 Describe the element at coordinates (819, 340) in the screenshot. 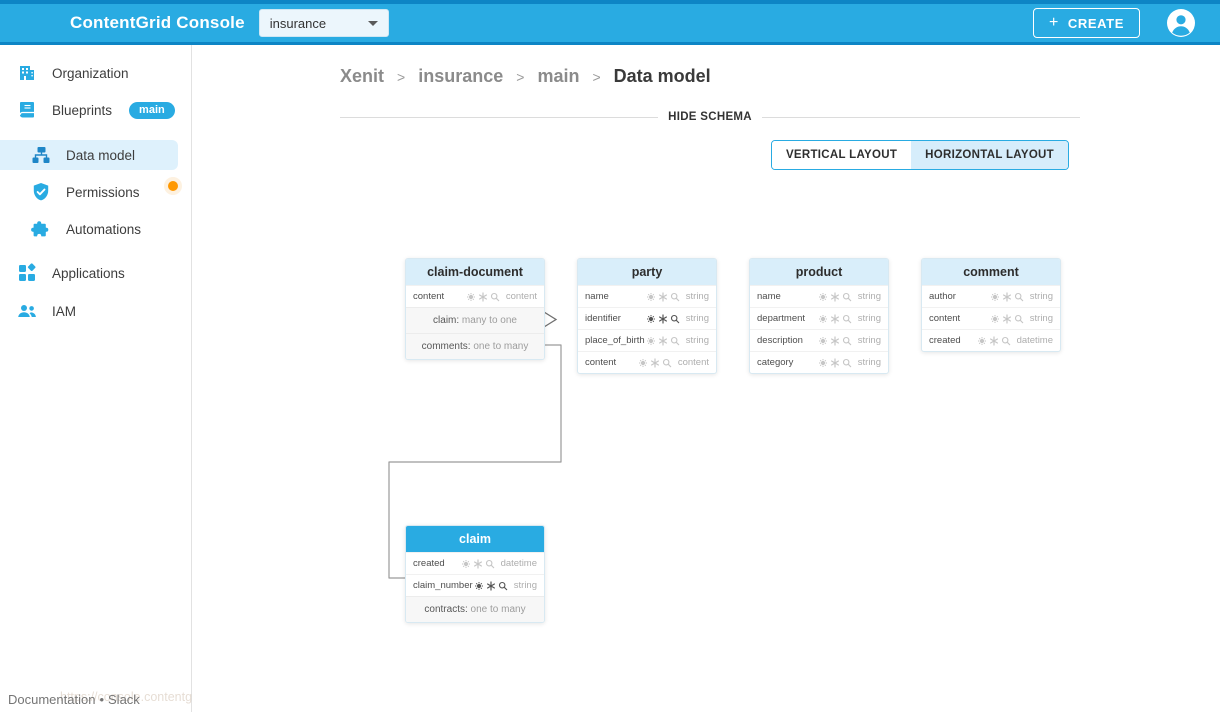

I see `attribute-row: description string` at that location.